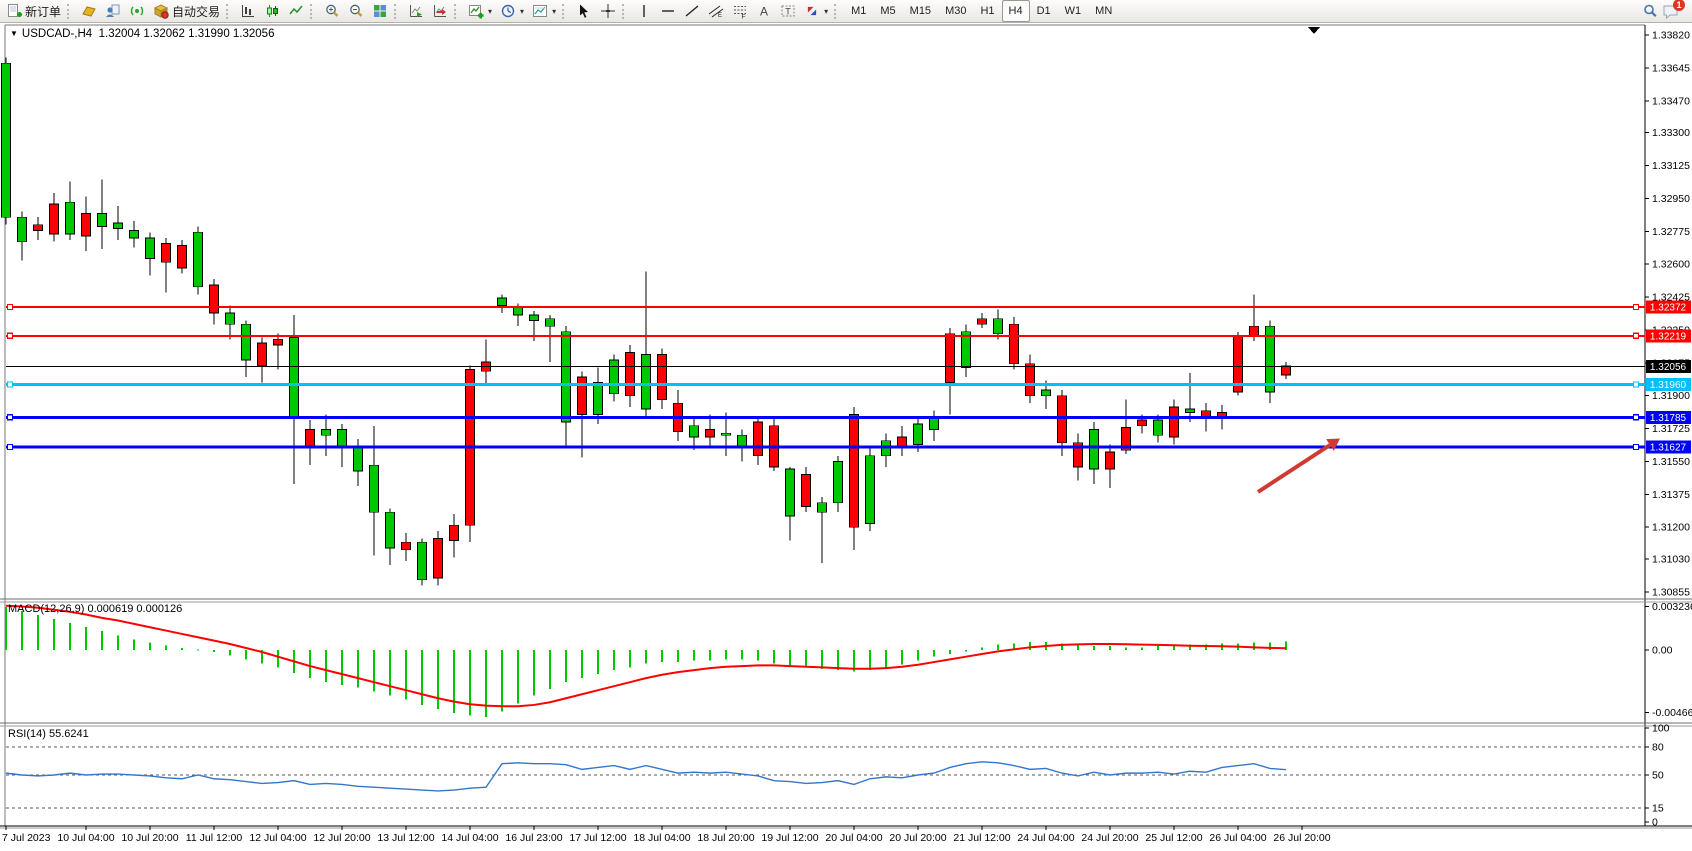 This screenshot has height=851, width=1692. What do you see at coordinates (1671, 68) in the screenshot?
I see `svg-text: 1.33645` at bounding box center [1671, 68].